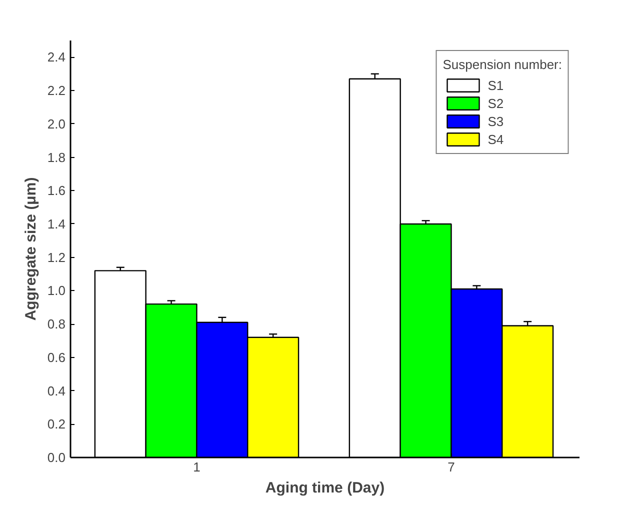 The image size is (629, 517). What do you see at coordinates (56, 424) in the screenshot?
I see `y-tick-label: 0.2` at bounding box center [56, 424].